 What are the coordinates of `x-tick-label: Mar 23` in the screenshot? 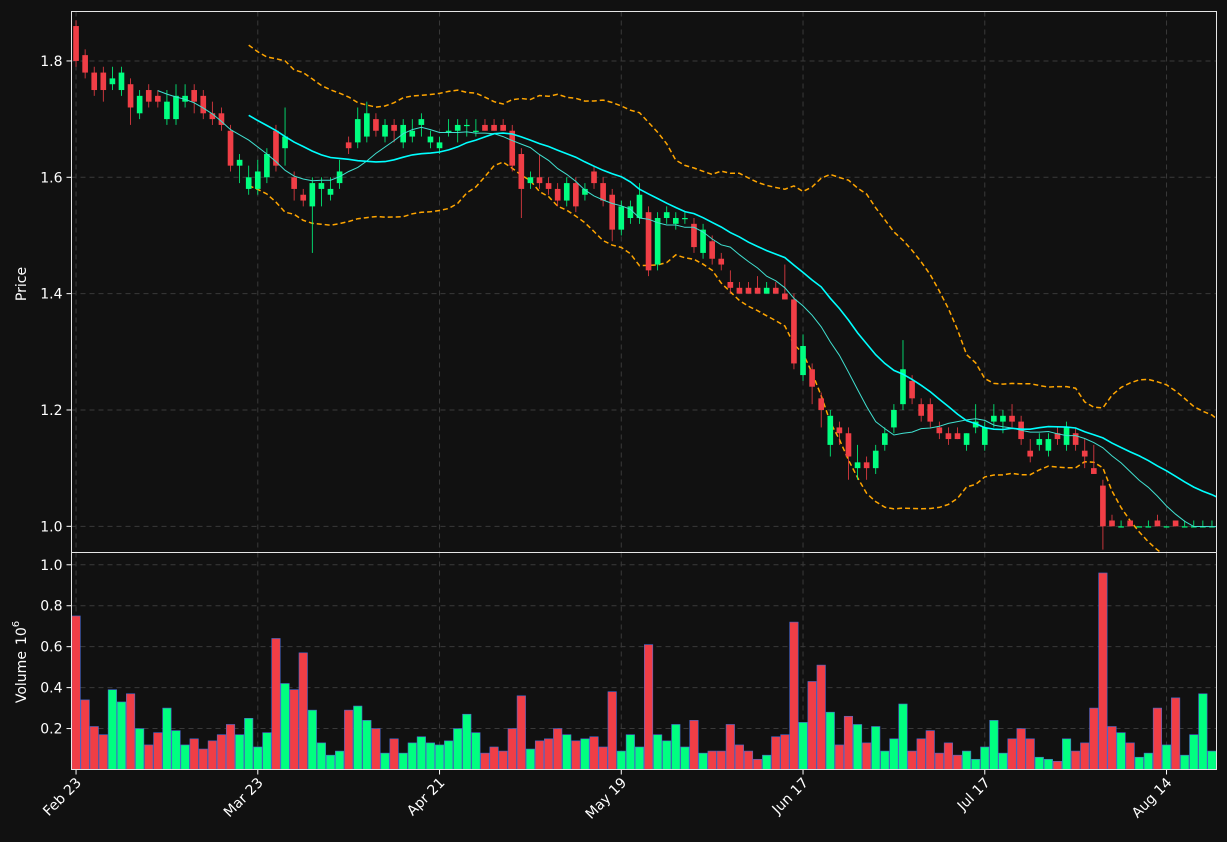 It's located at (244, 798).